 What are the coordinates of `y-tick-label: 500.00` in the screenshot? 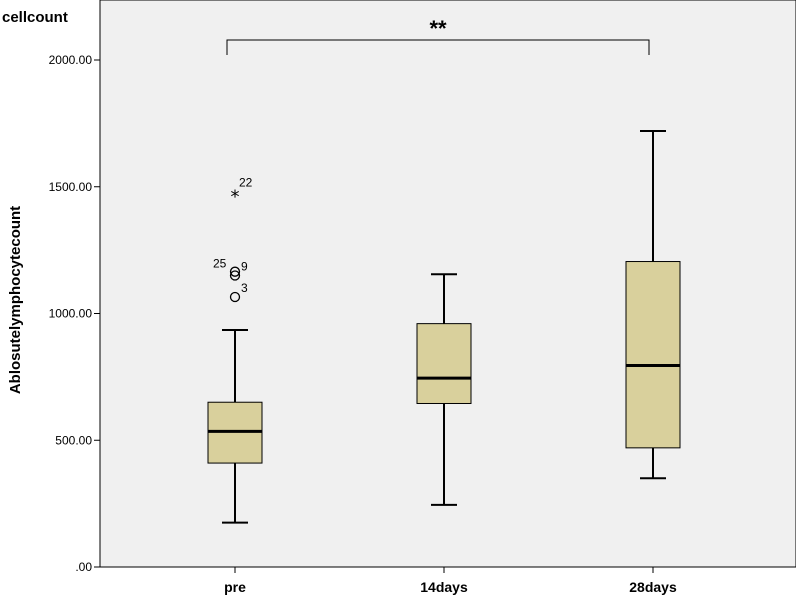 It's located at (73, 440).